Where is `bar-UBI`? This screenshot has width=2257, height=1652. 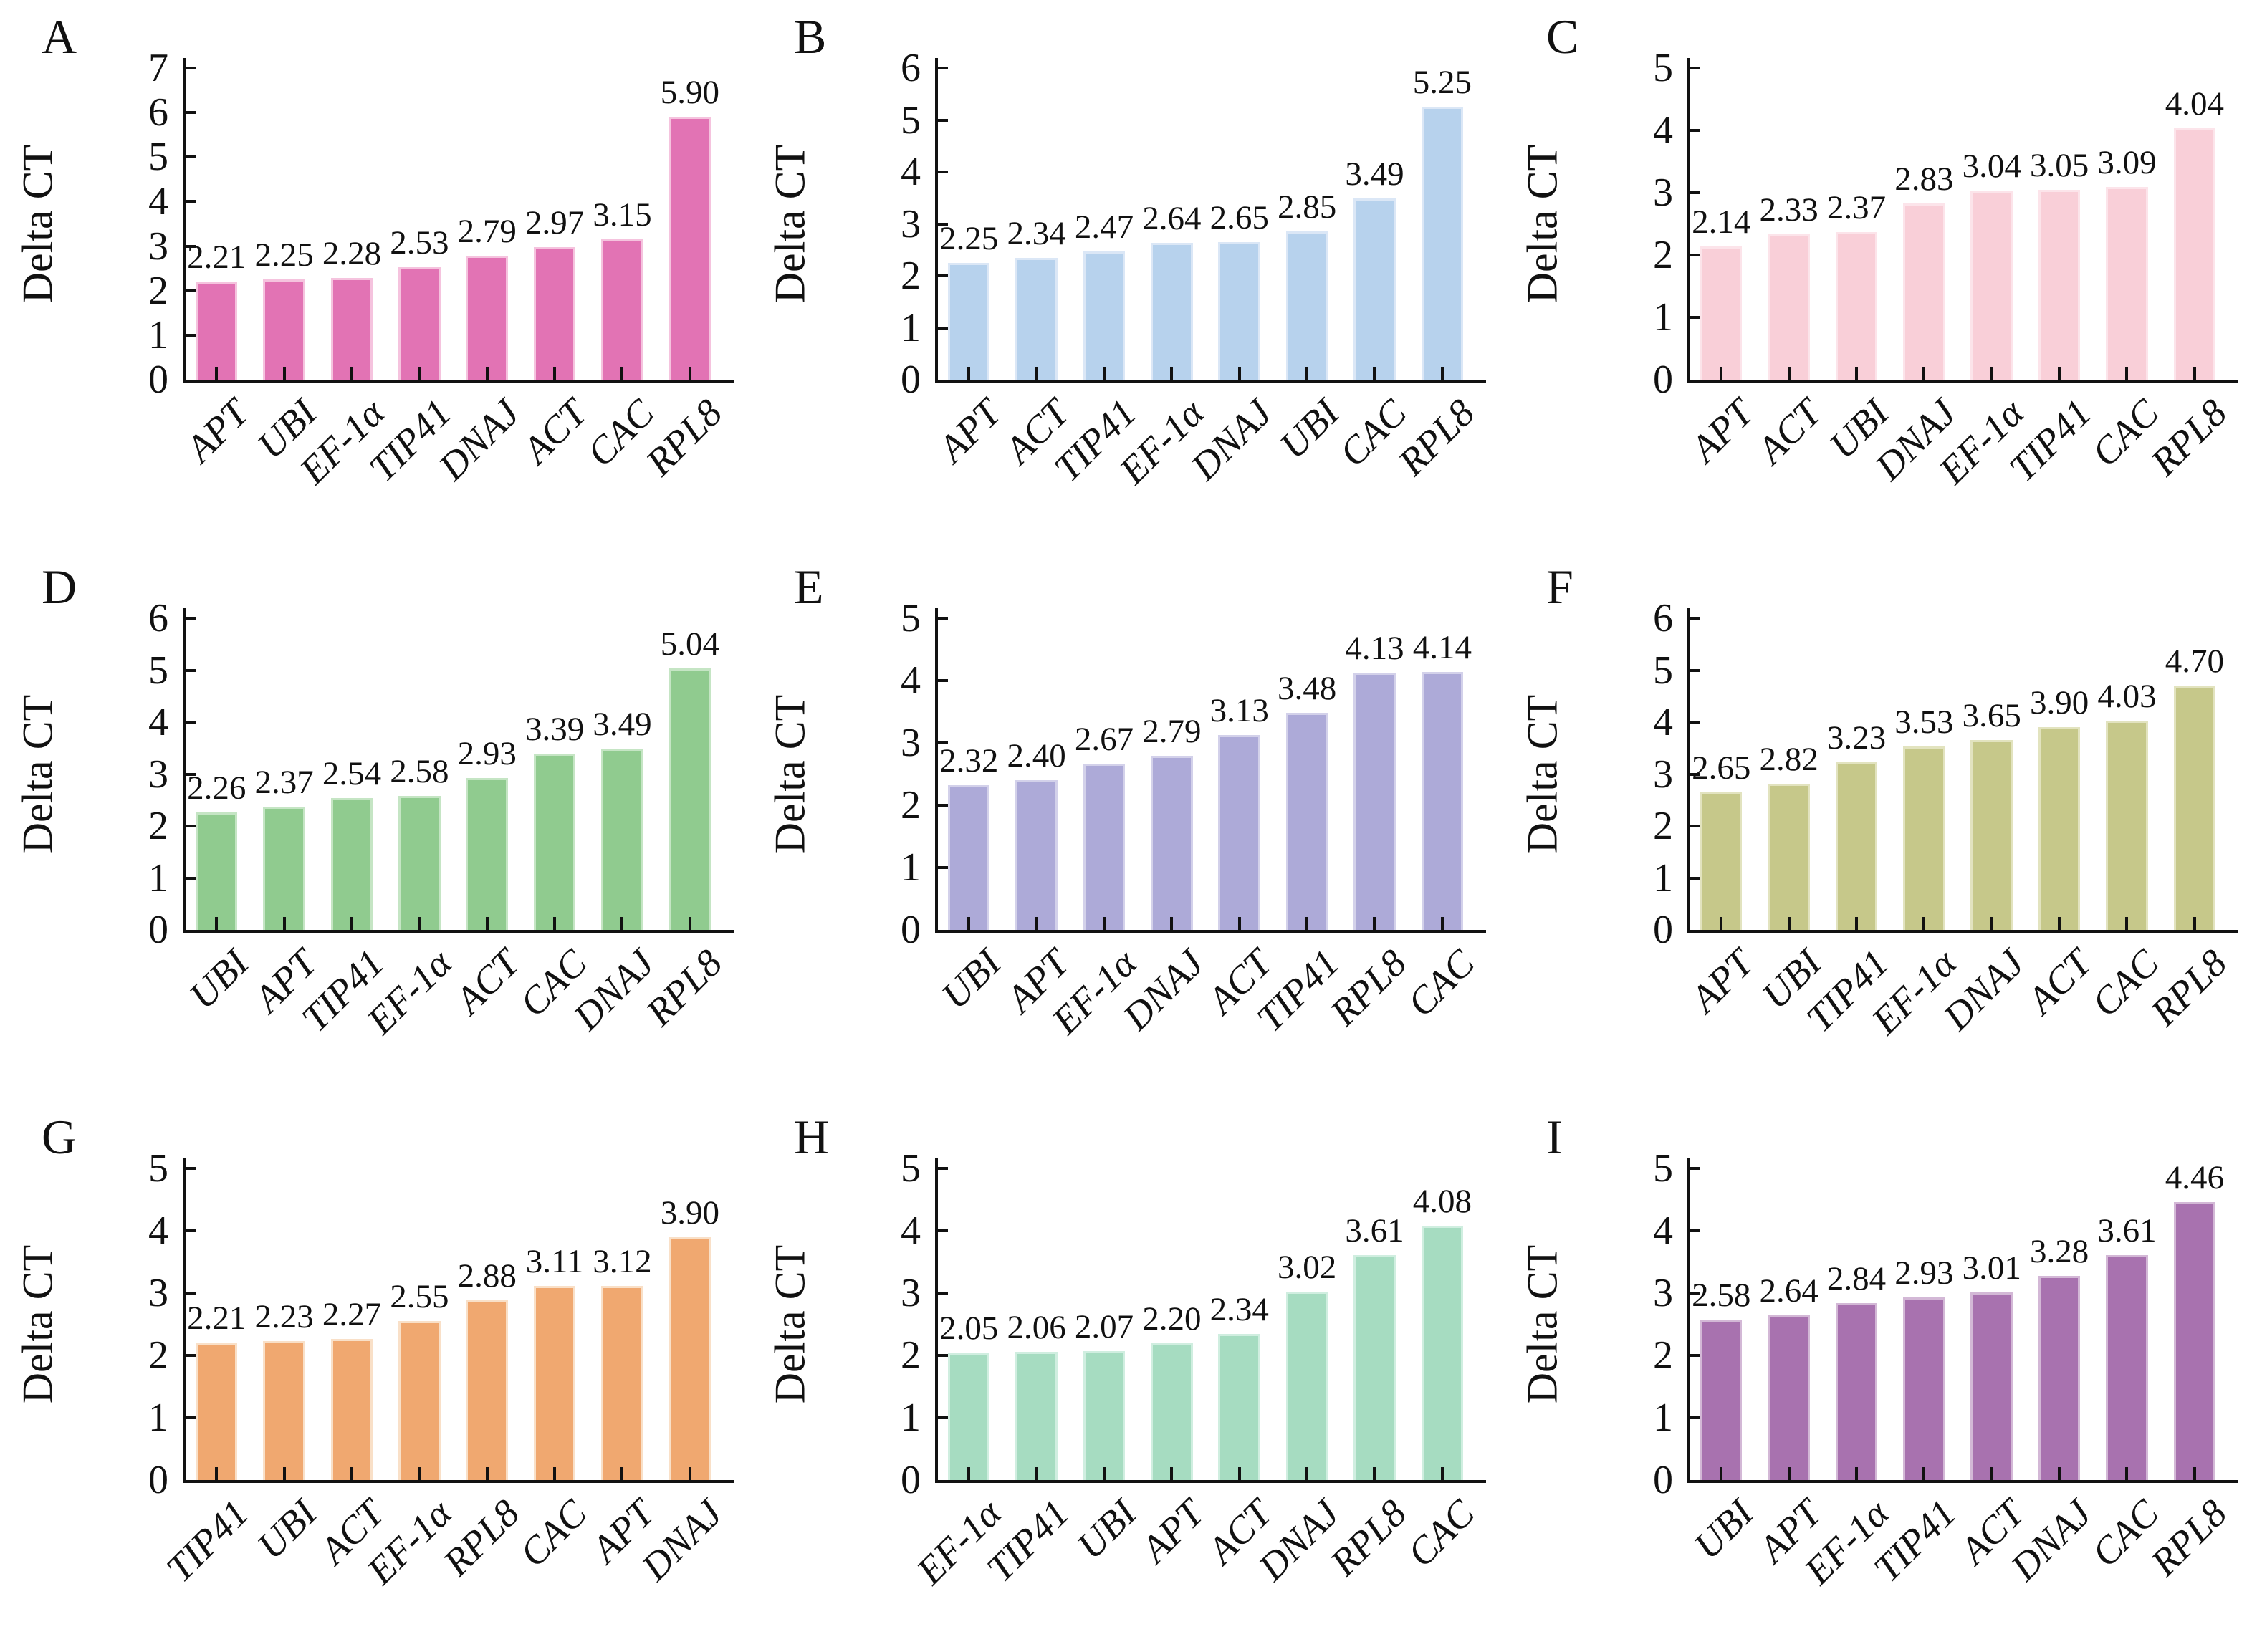
bar-UBI is located at coordinates (1856, 305).